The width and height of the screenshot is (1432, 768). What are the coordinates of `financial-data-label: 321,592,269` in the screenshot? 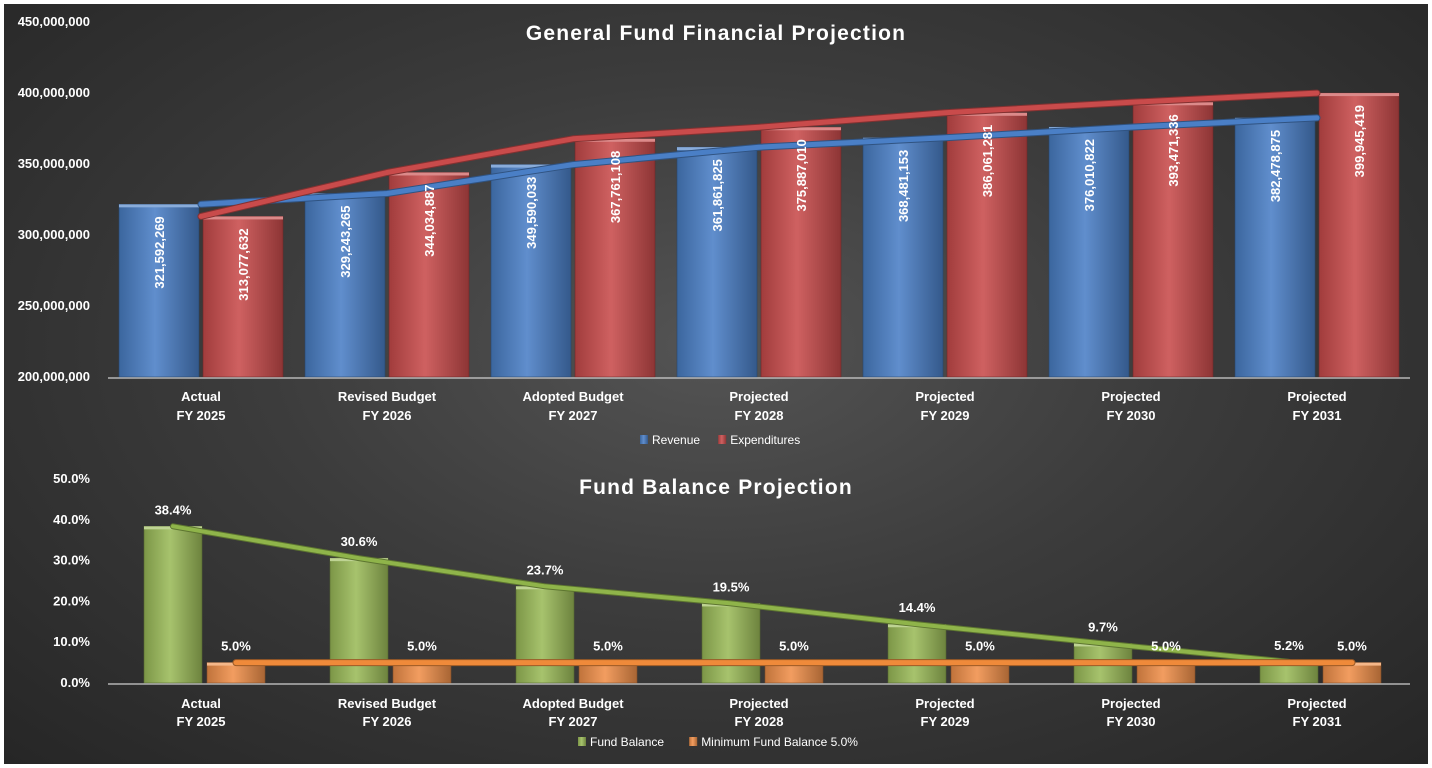 It's located at (159, 252).